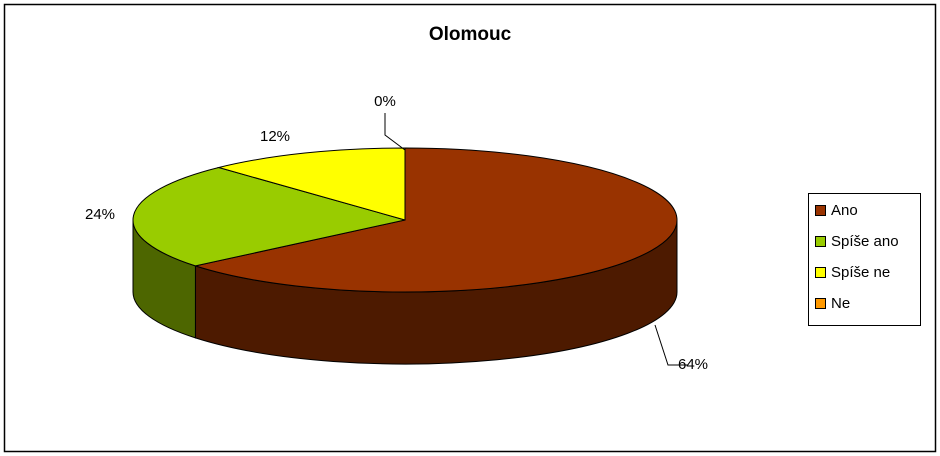 The image size is (940, 456). I want to click on legend-box, so click(864, 259).